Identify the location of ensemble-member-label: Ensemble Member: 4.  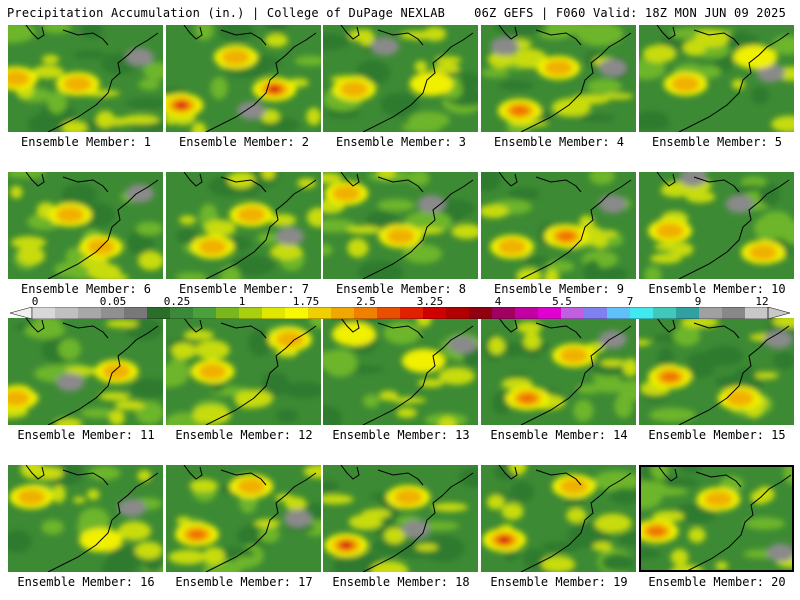
(559, 142).